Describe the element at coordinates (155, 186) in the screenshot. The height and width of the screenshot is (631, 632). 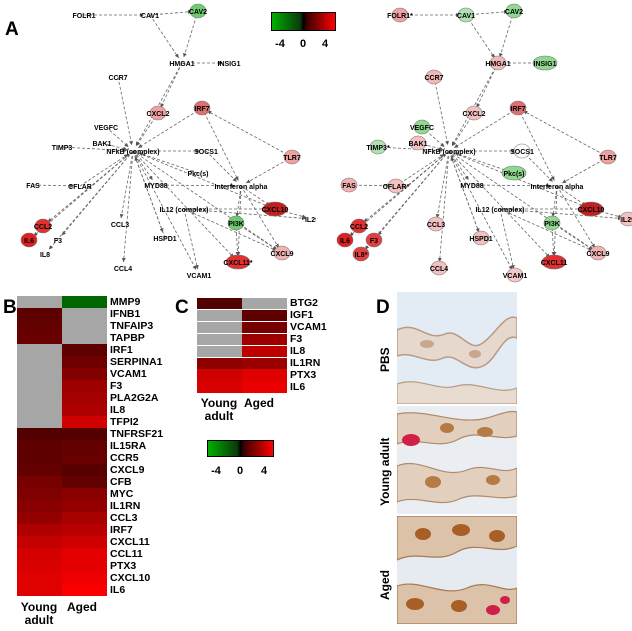
I see `network-node-label: MYD88` at that location.